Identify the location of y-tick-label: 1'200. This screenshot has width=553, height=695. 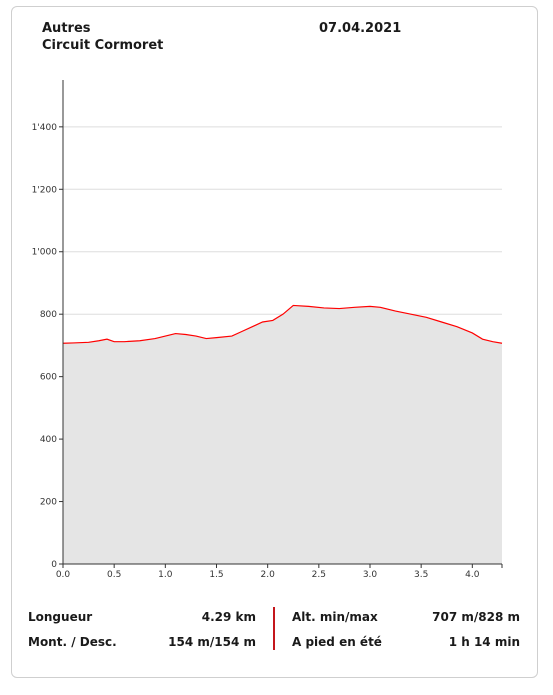
(45, 190).